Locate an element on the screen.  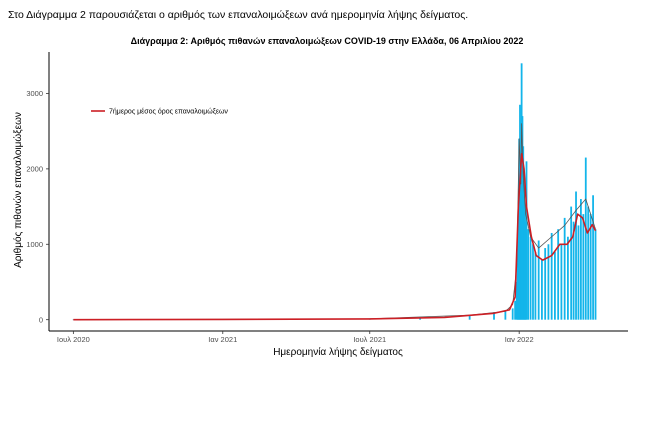
x-tick-label: Ιουλ 2020 is located at coordinates (73, 339).